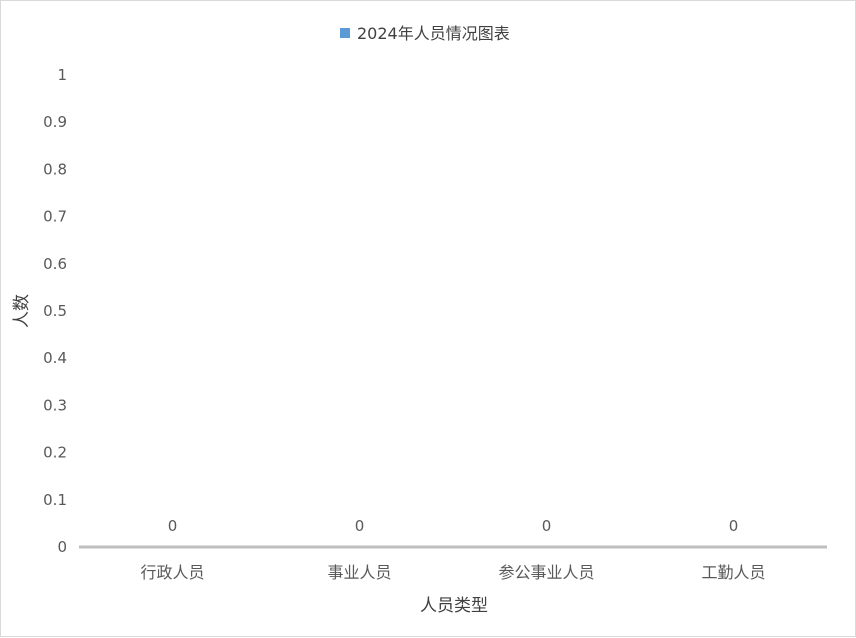 The height and width of the screenshot is (638, 856). Describe the element at coordinates (452, 572) in the screenshot. I see `x-tick-labels: 行政人员 事业人员 参公事业人员 工勤人员` at that location.